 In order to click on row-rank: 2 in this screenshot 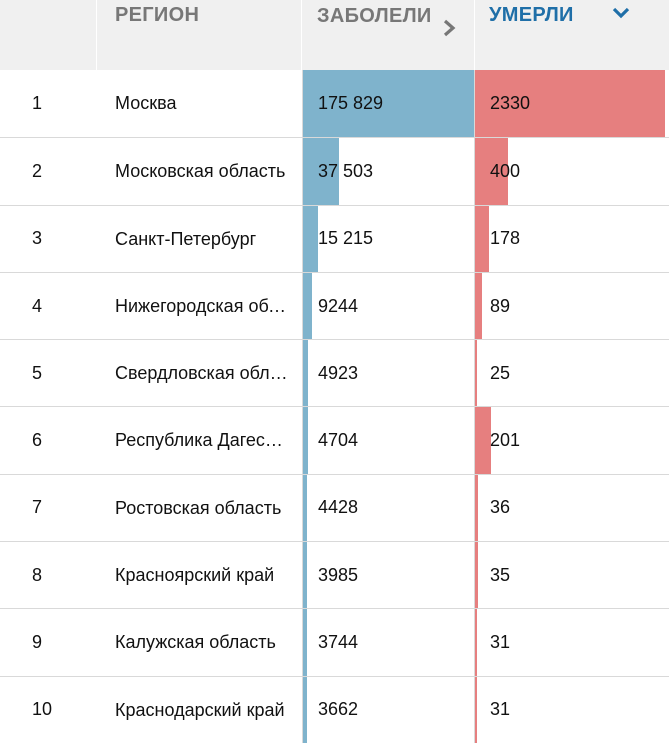, I will do `click(37, 170)`.